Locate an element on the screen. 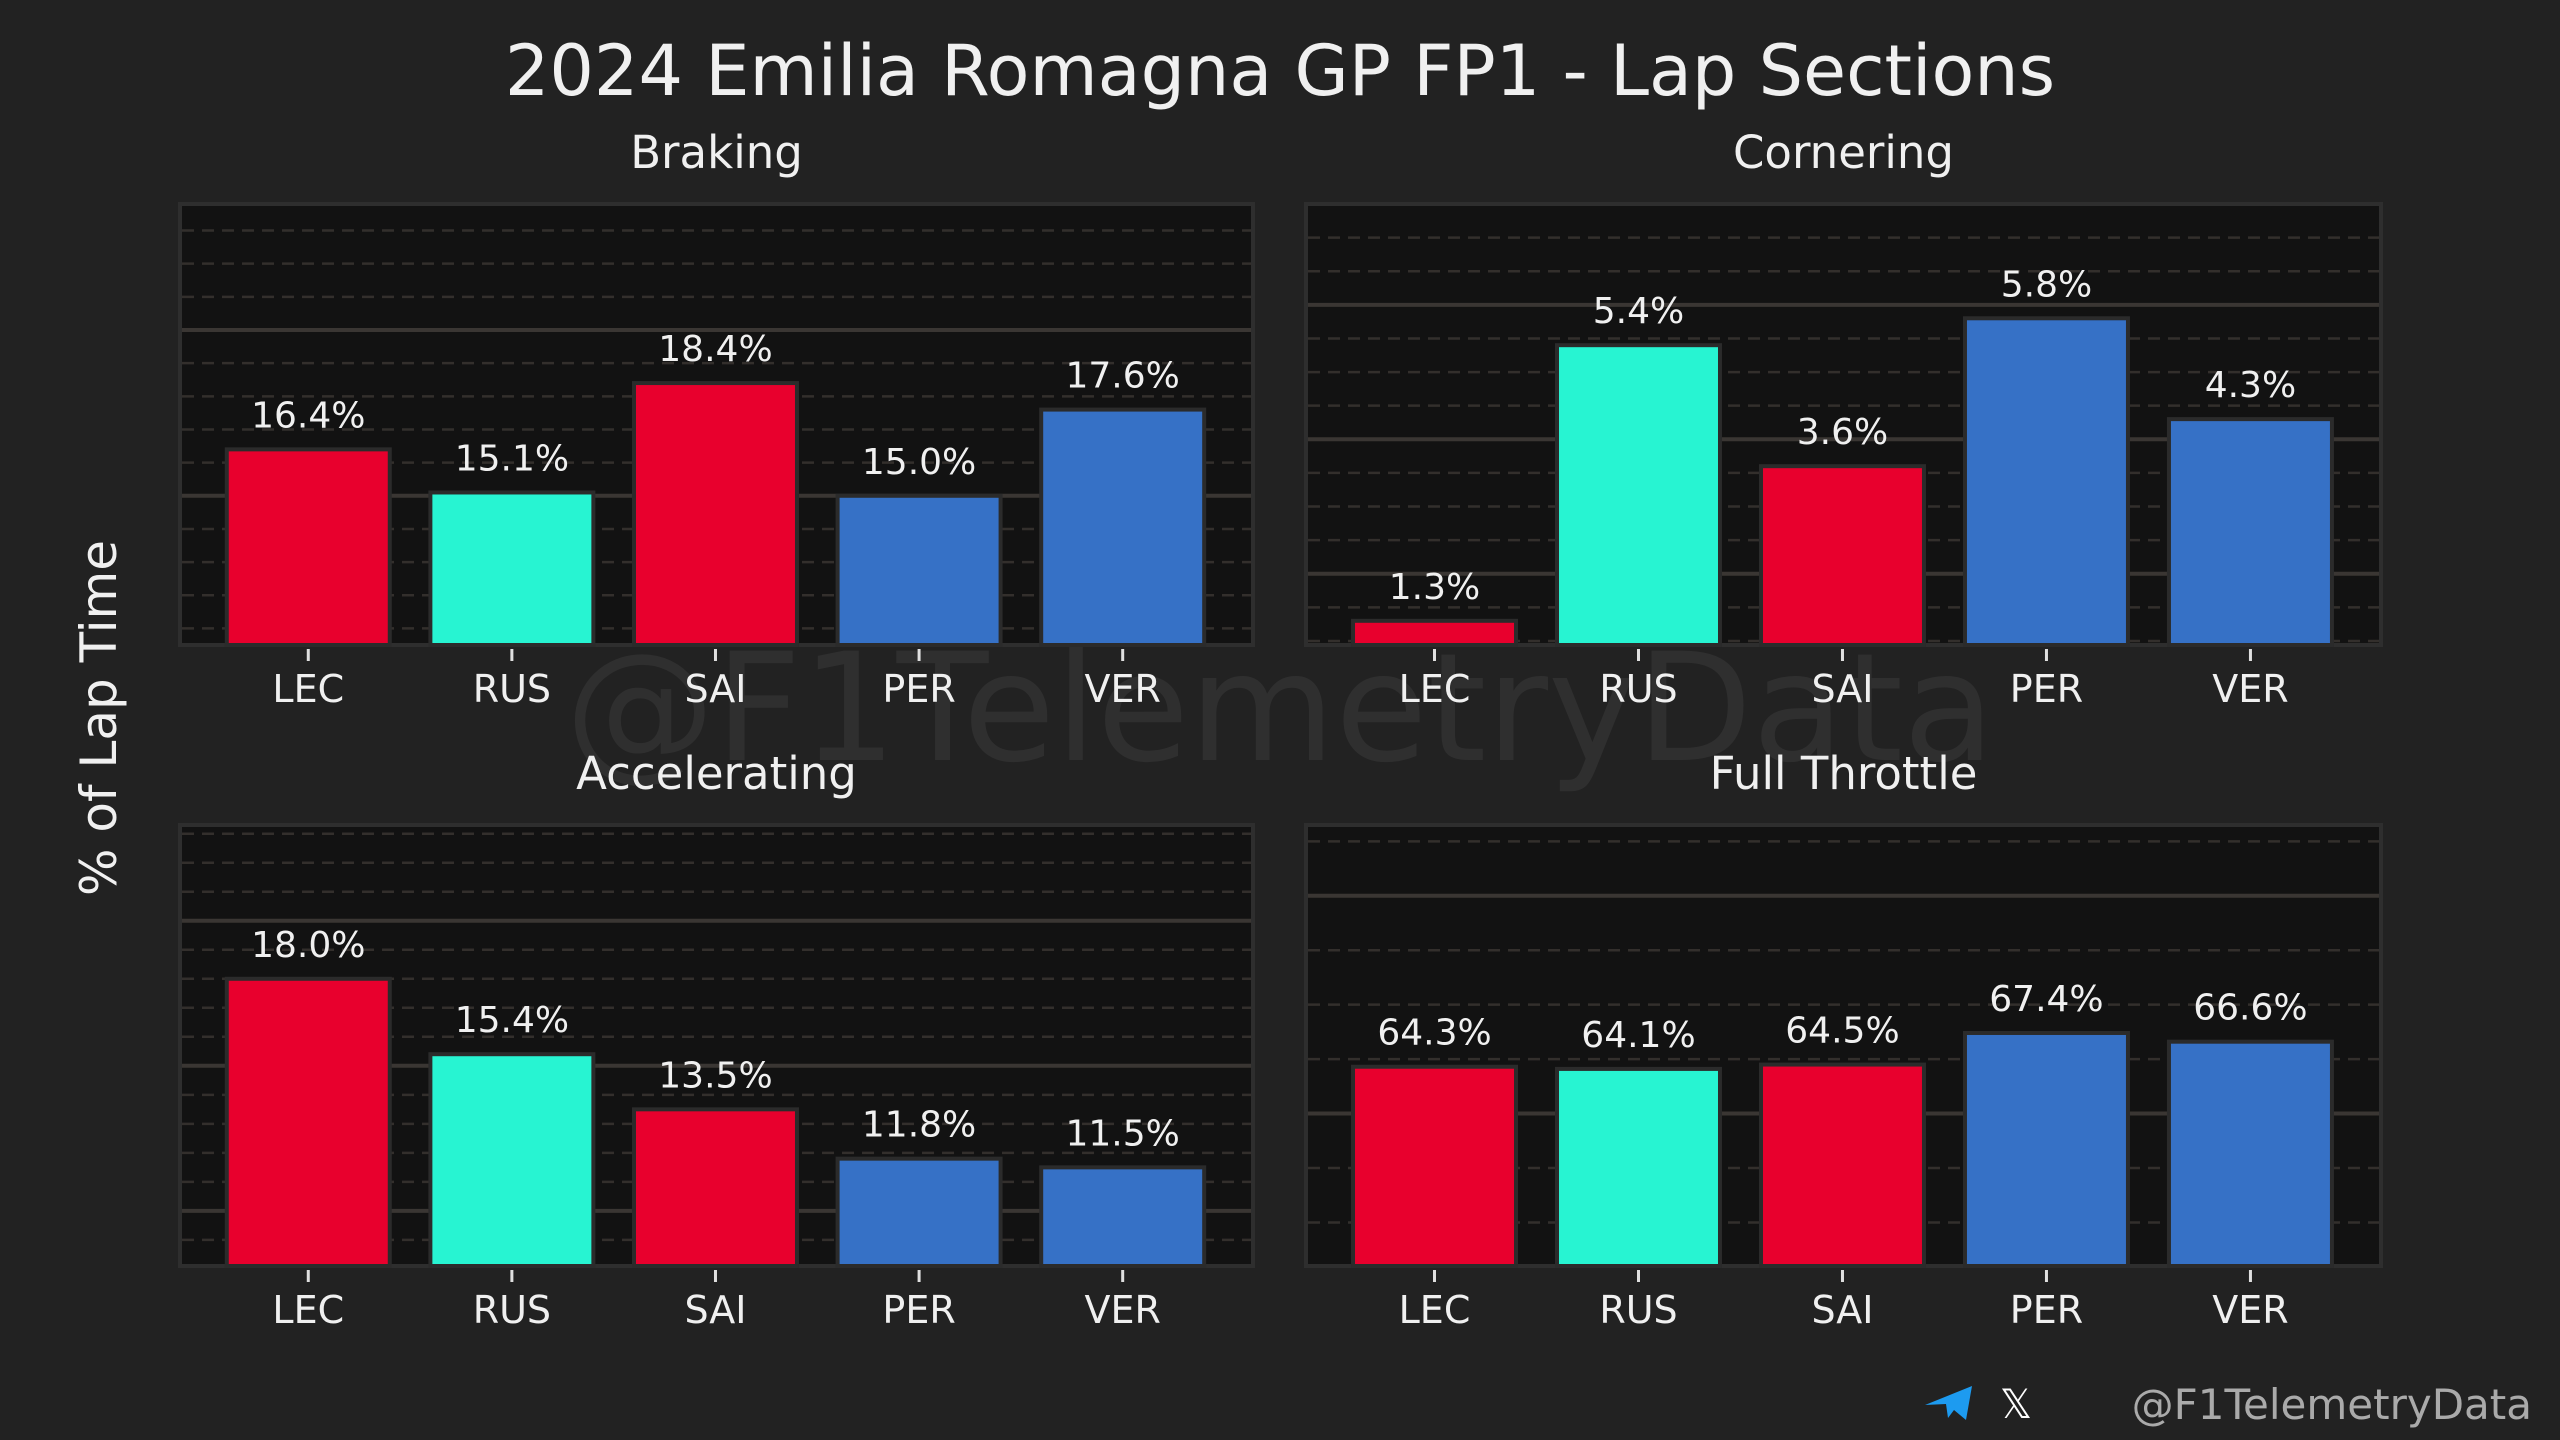 Image resolution: width=2560 pixels, height=1440 pixels. data-label: 11.5% is located at coordinates (1123, 1133).